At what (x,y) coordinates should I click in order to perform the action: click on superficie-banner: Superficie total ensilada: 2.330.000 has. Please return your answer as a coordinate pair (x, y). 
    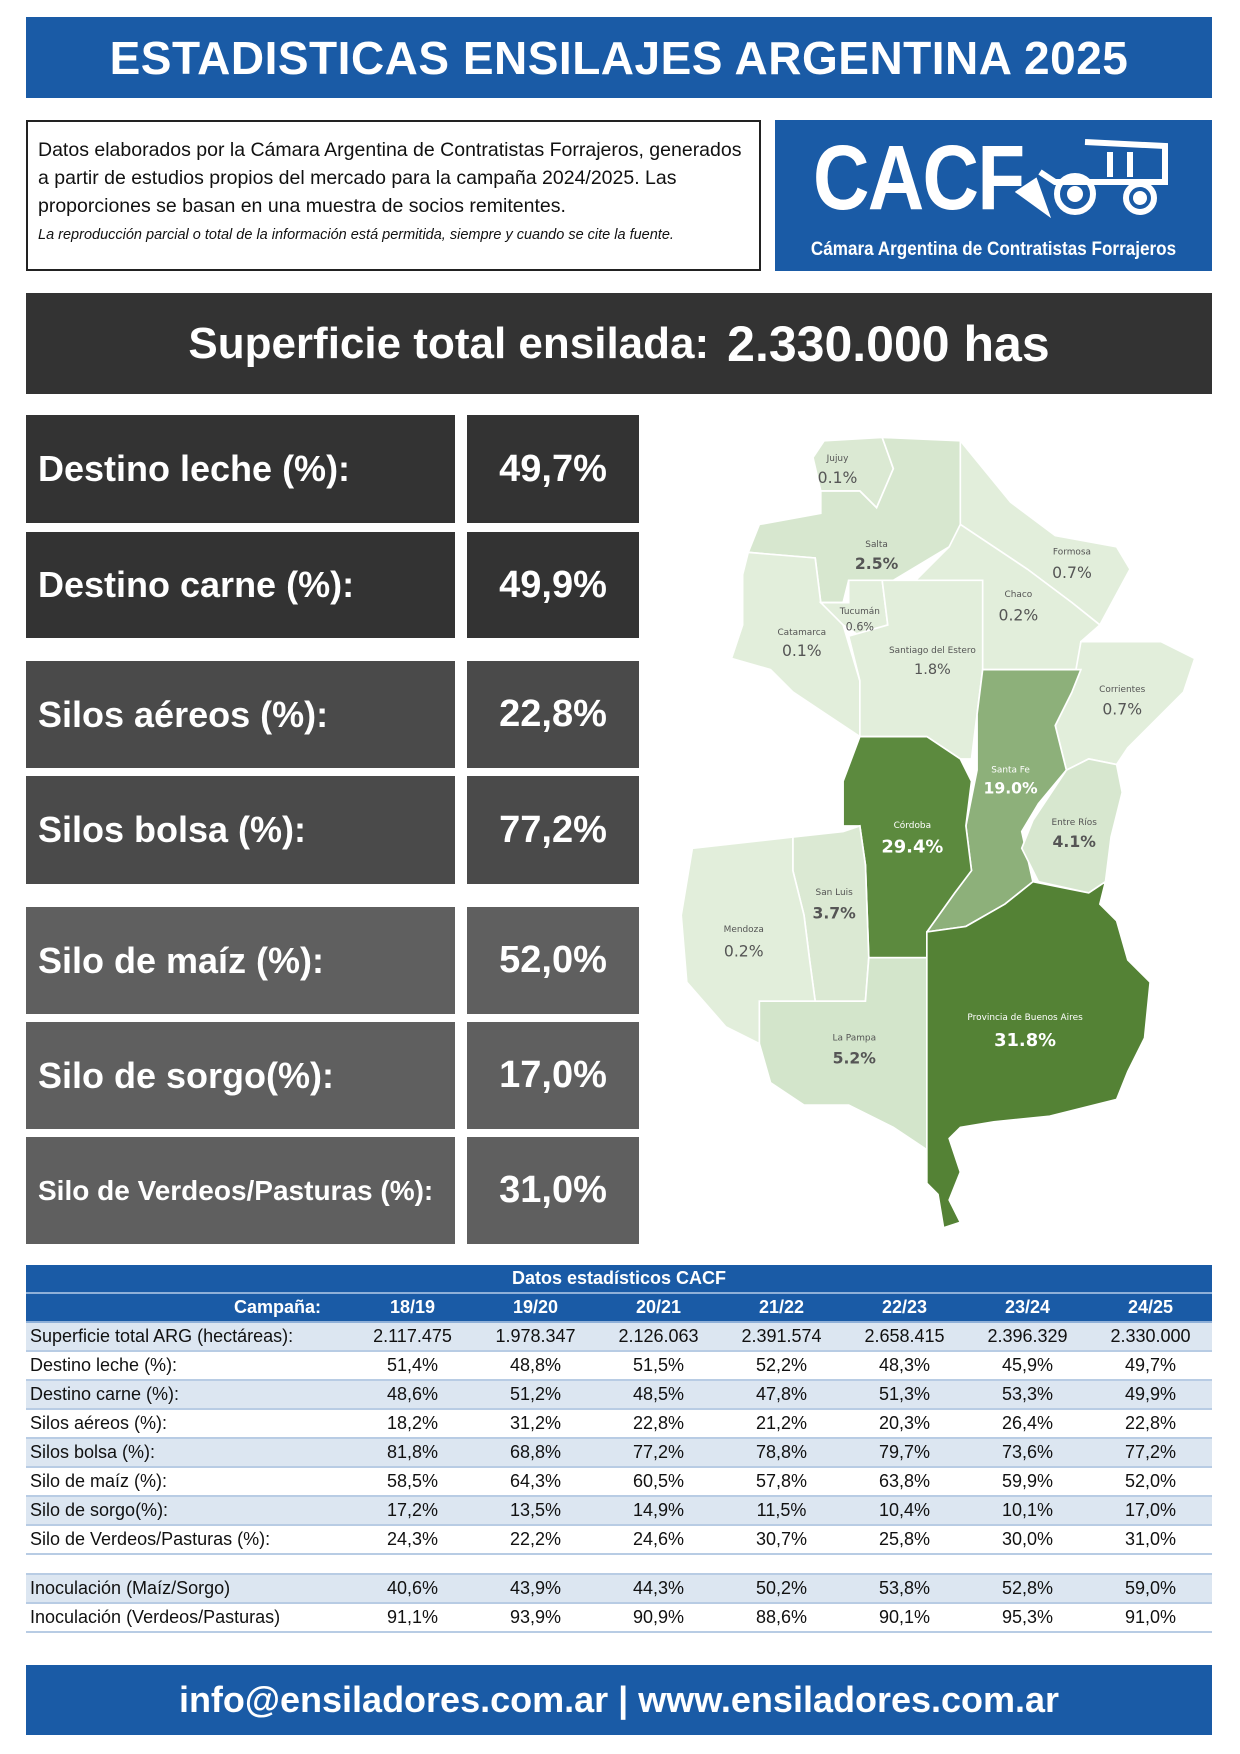
    Looking at the image, I should click on (619, 343).